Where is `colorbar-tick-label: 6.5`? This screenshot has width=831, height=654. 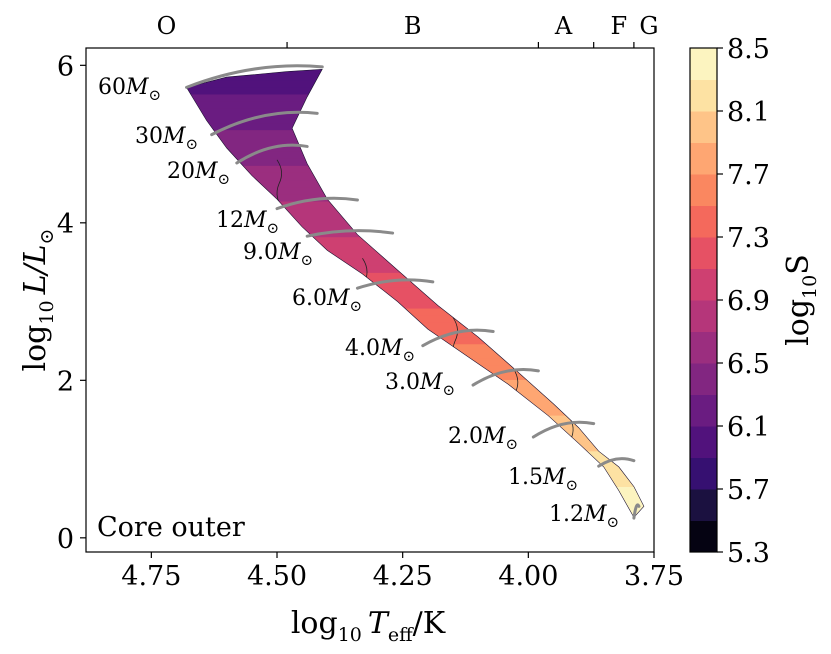 colorbar-tick-label: 6.5 is located at coordinates (748, 364).